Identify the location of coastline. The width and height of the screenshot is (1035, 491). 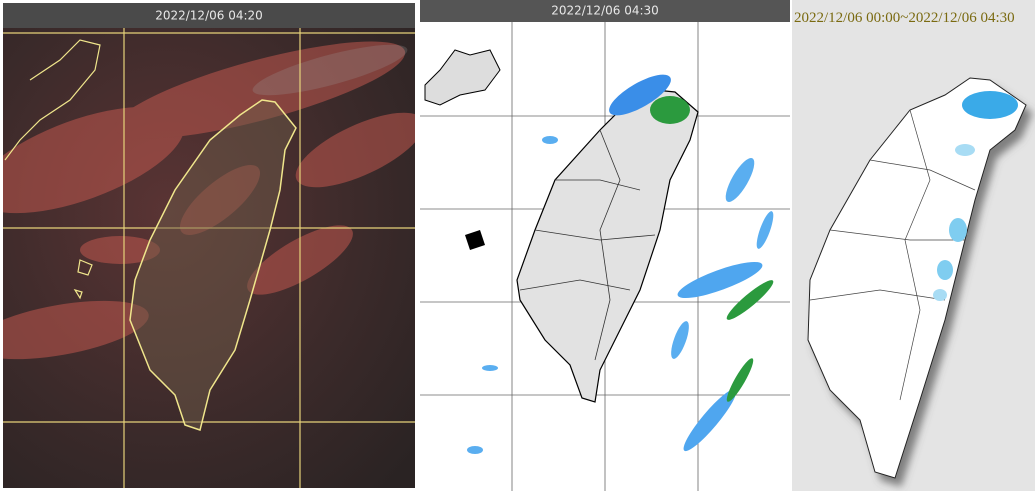
(52, 100).